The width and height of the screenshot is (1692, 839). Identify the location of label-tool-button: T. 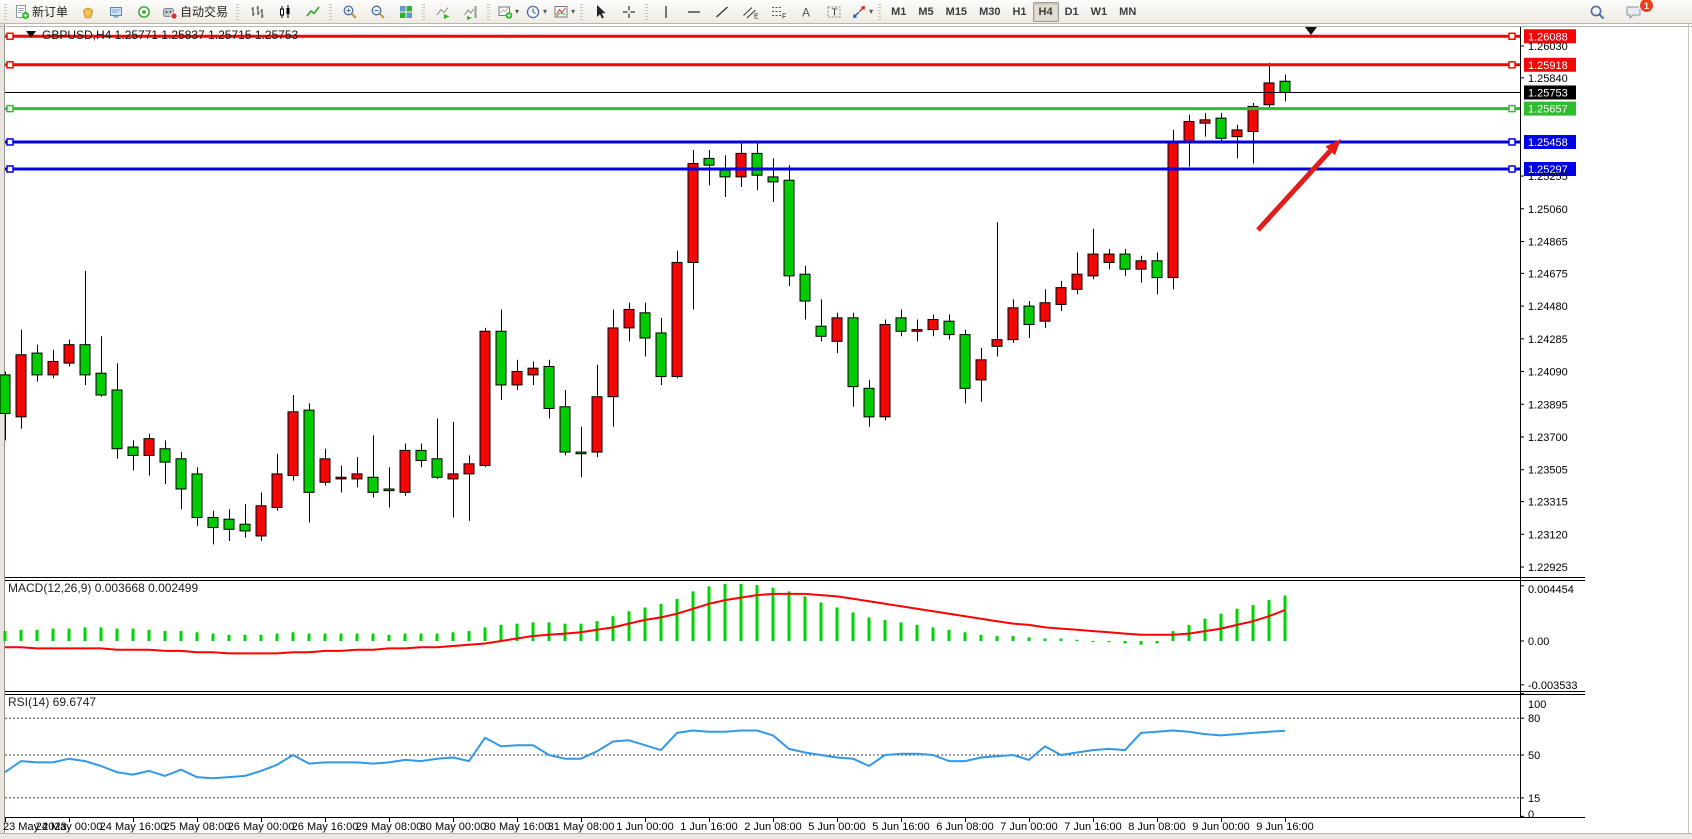
(834, 12).